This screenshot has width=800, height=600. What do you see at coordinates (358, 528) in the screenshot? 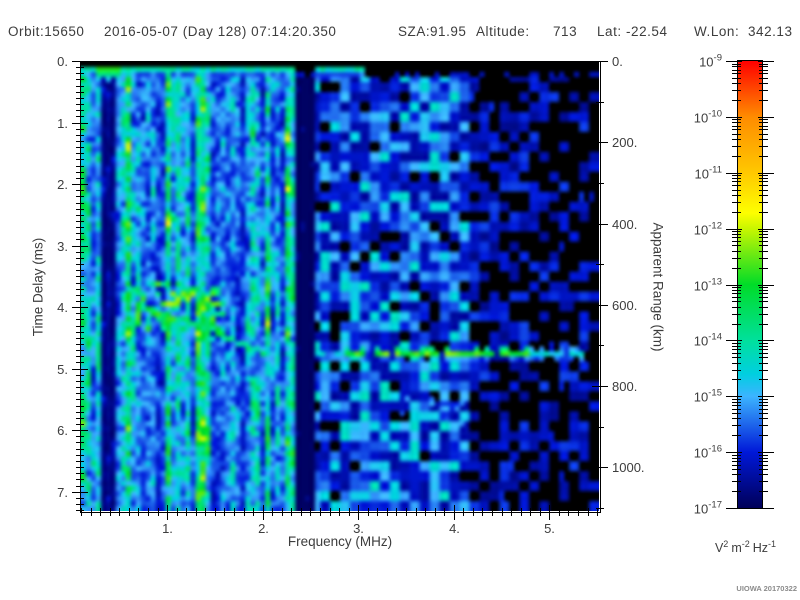
I see `x-axis-tick-label: 3.` at bounding box center [358, 528].